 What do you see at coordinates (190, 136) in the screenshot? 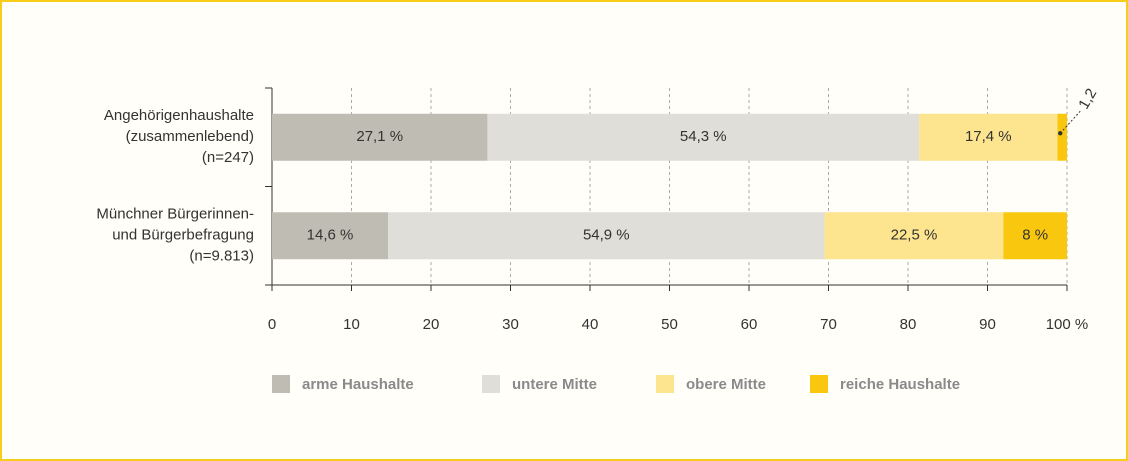
I see `category-label: (zusammenlebend)` at bounding box center [190, 136].